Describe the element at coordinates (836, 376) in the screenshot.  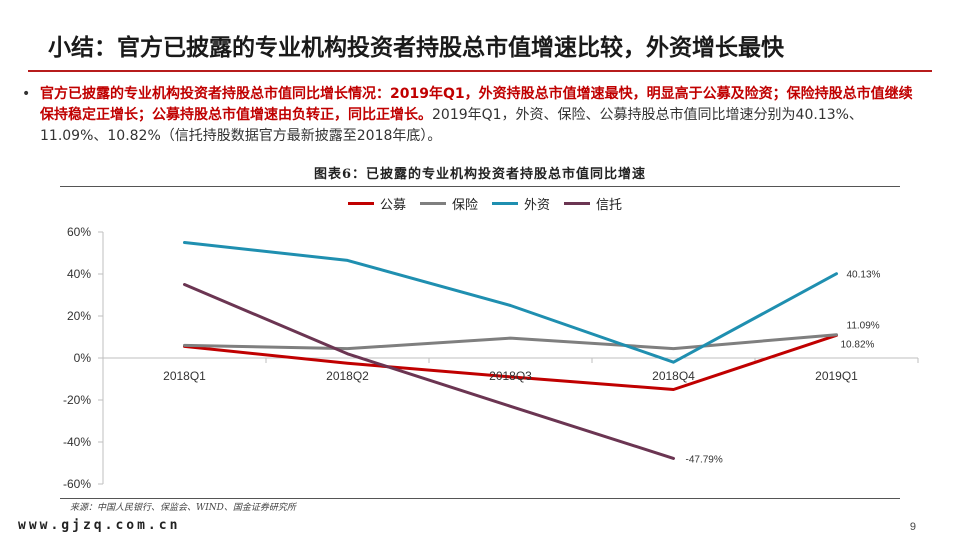
I see `x-tick-label: 2019Q1` at that location.